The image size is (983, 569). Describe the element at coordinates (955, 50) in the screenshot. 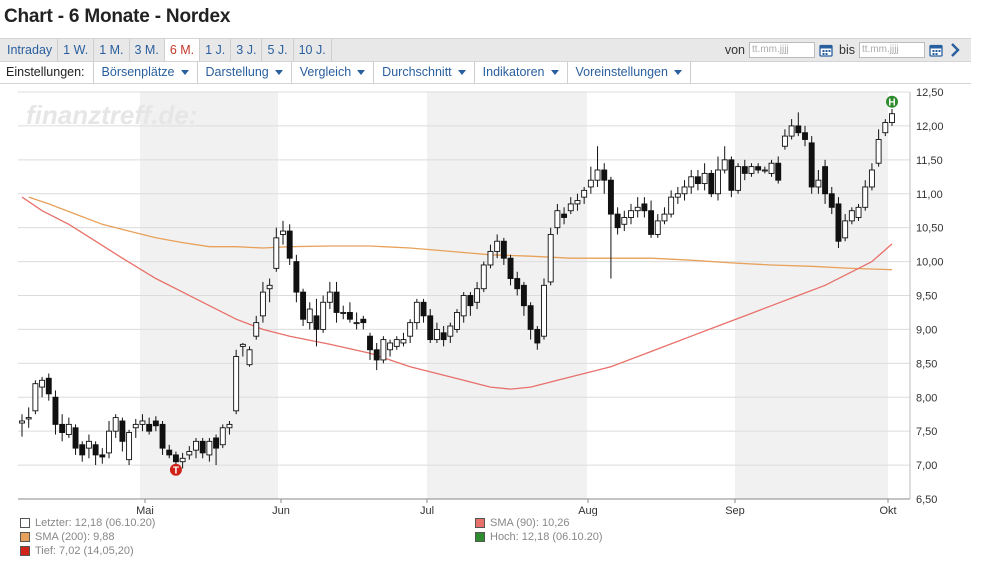

I see `chevron-right-icon` at that location.